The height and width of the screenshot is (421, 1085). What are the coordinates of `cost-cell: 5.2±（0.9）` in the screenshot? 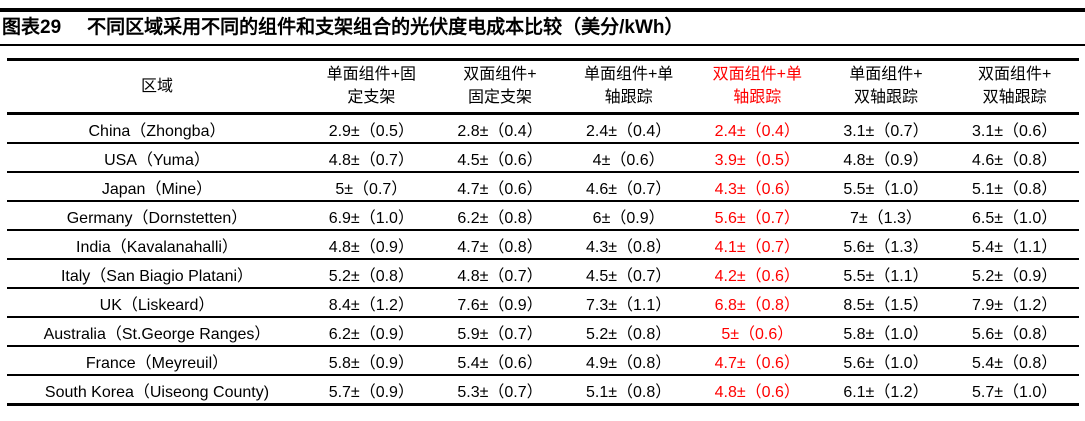 It's located at (1014, 273).